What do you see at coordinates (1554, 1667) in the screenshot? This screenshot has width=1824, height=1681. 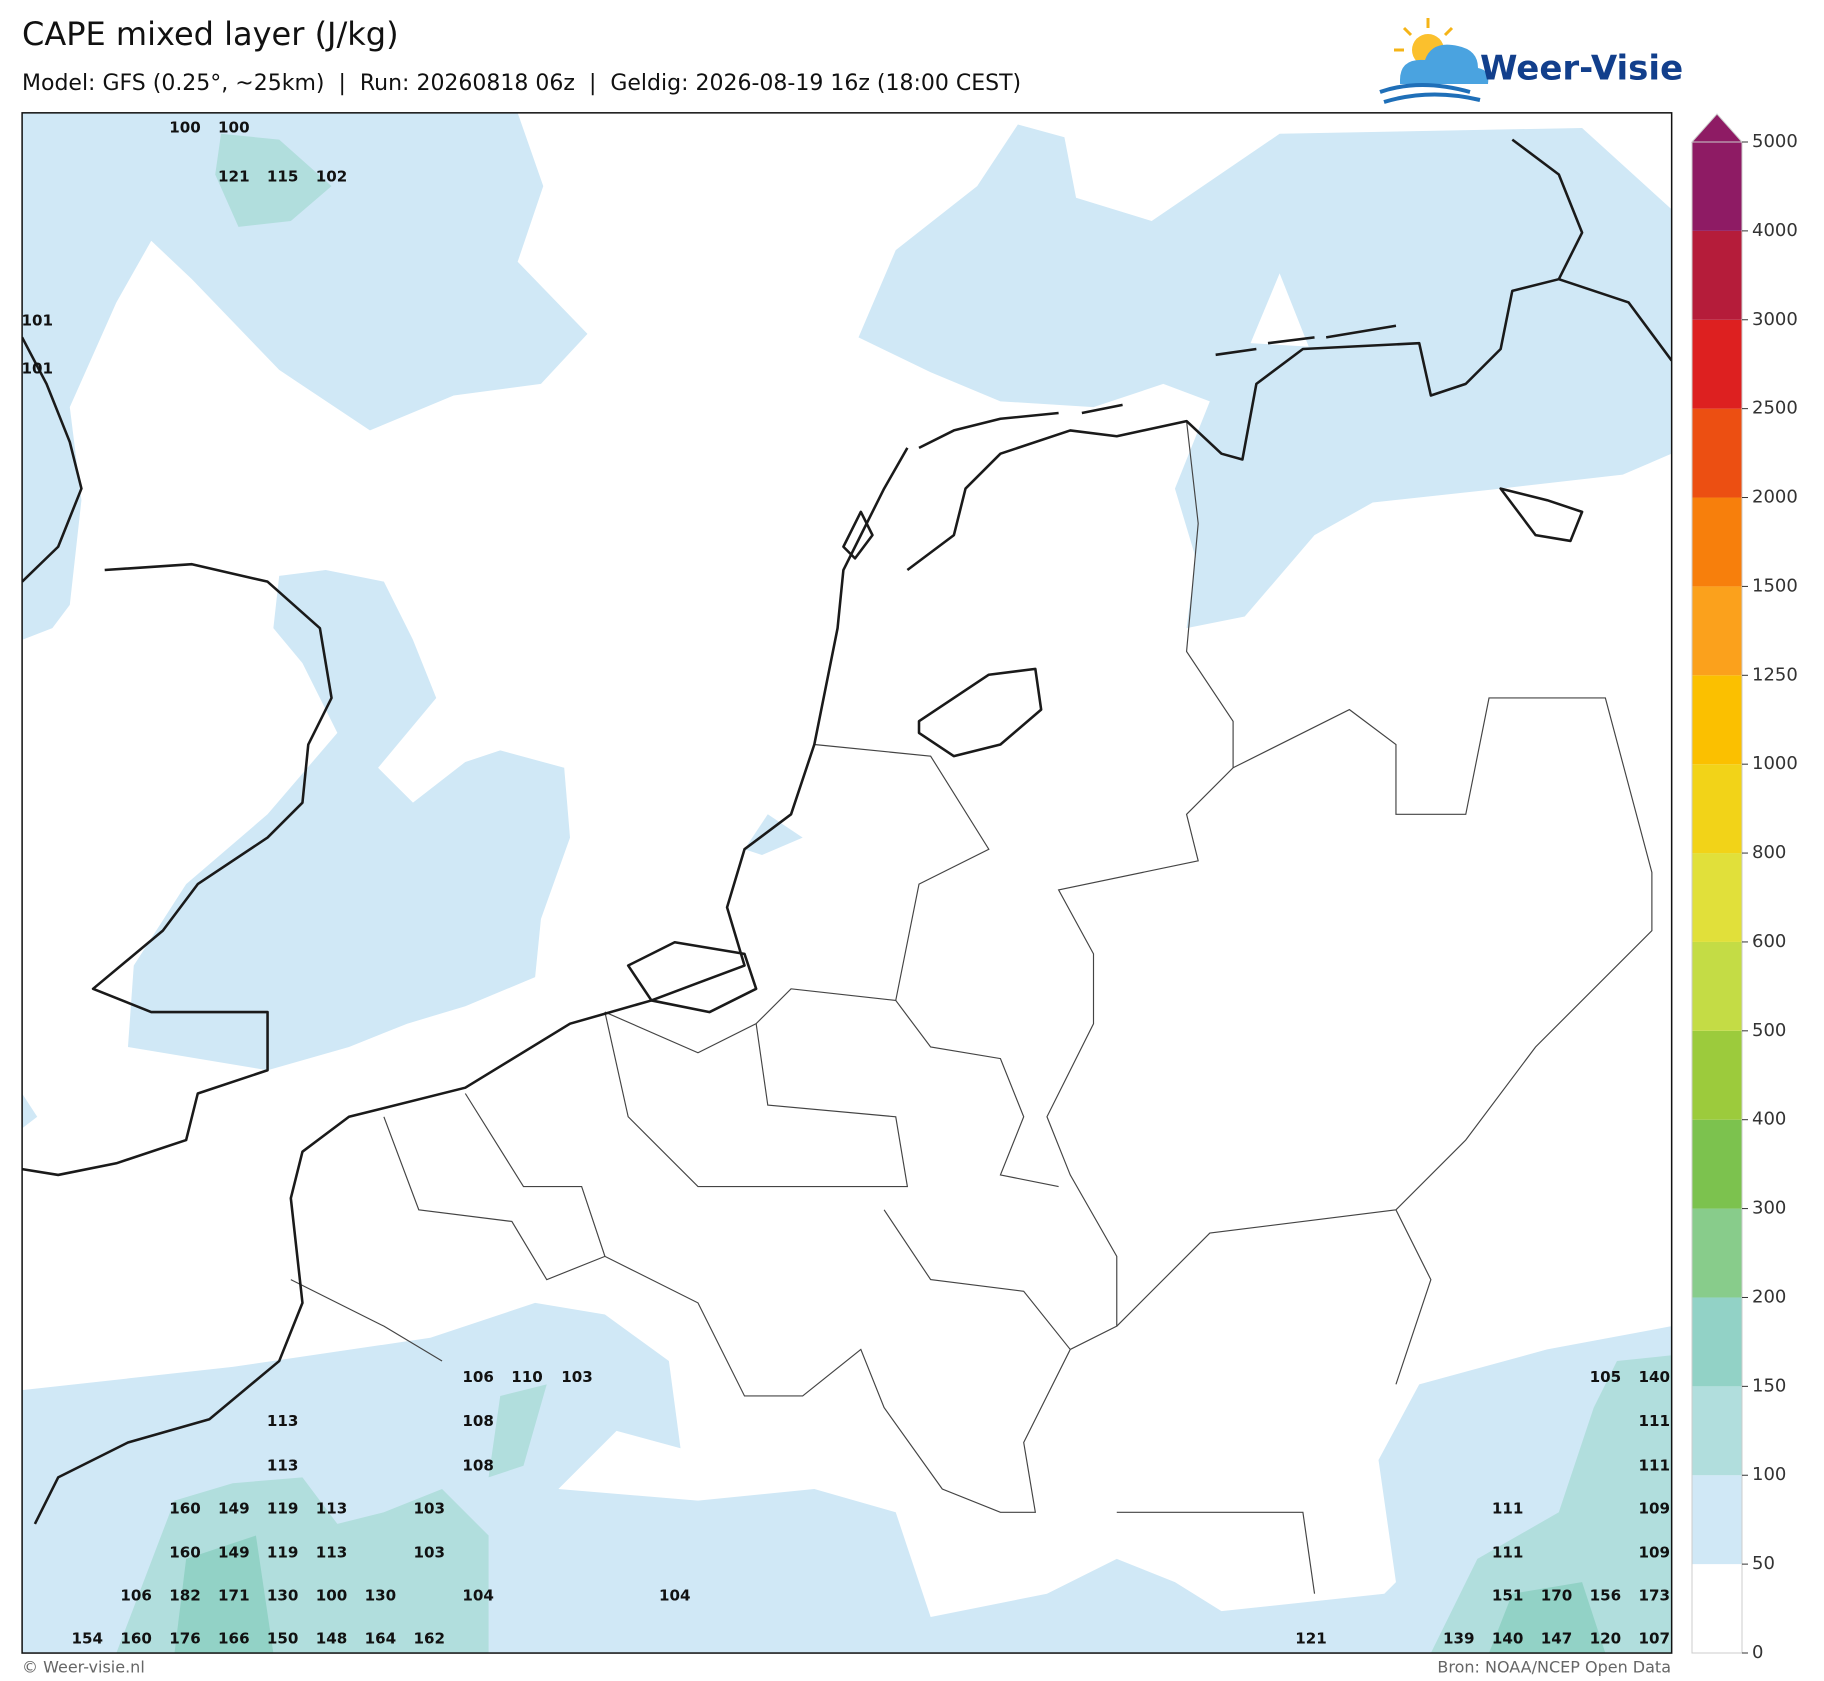 I see `source: Bron: NOAA/NCEP Open Data` at bounding box center [1554, 1667].